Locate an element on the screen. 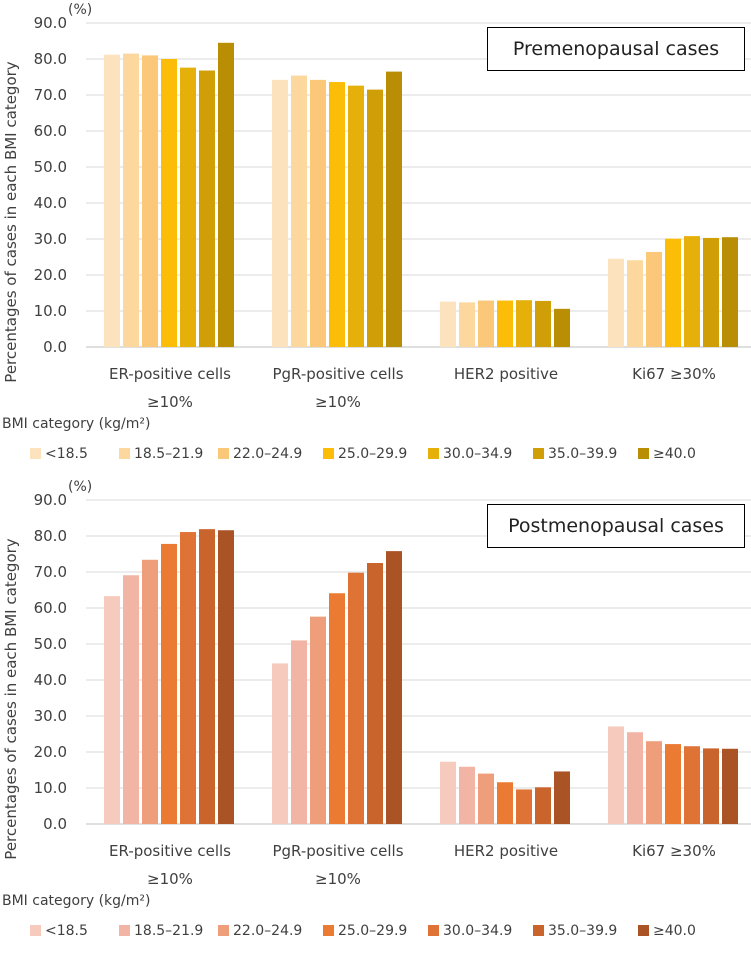  y-tick-label: 60.0 is located at coordinates (50, 131).